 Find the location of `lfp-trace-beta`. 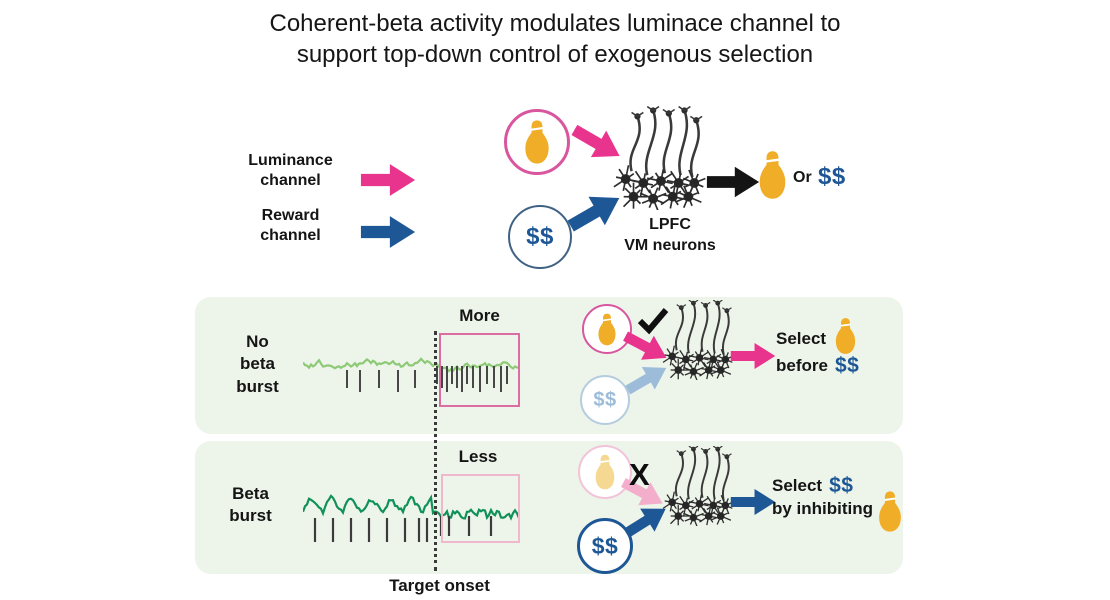

lfp-trace-beta is located at coordinates (412, 518).